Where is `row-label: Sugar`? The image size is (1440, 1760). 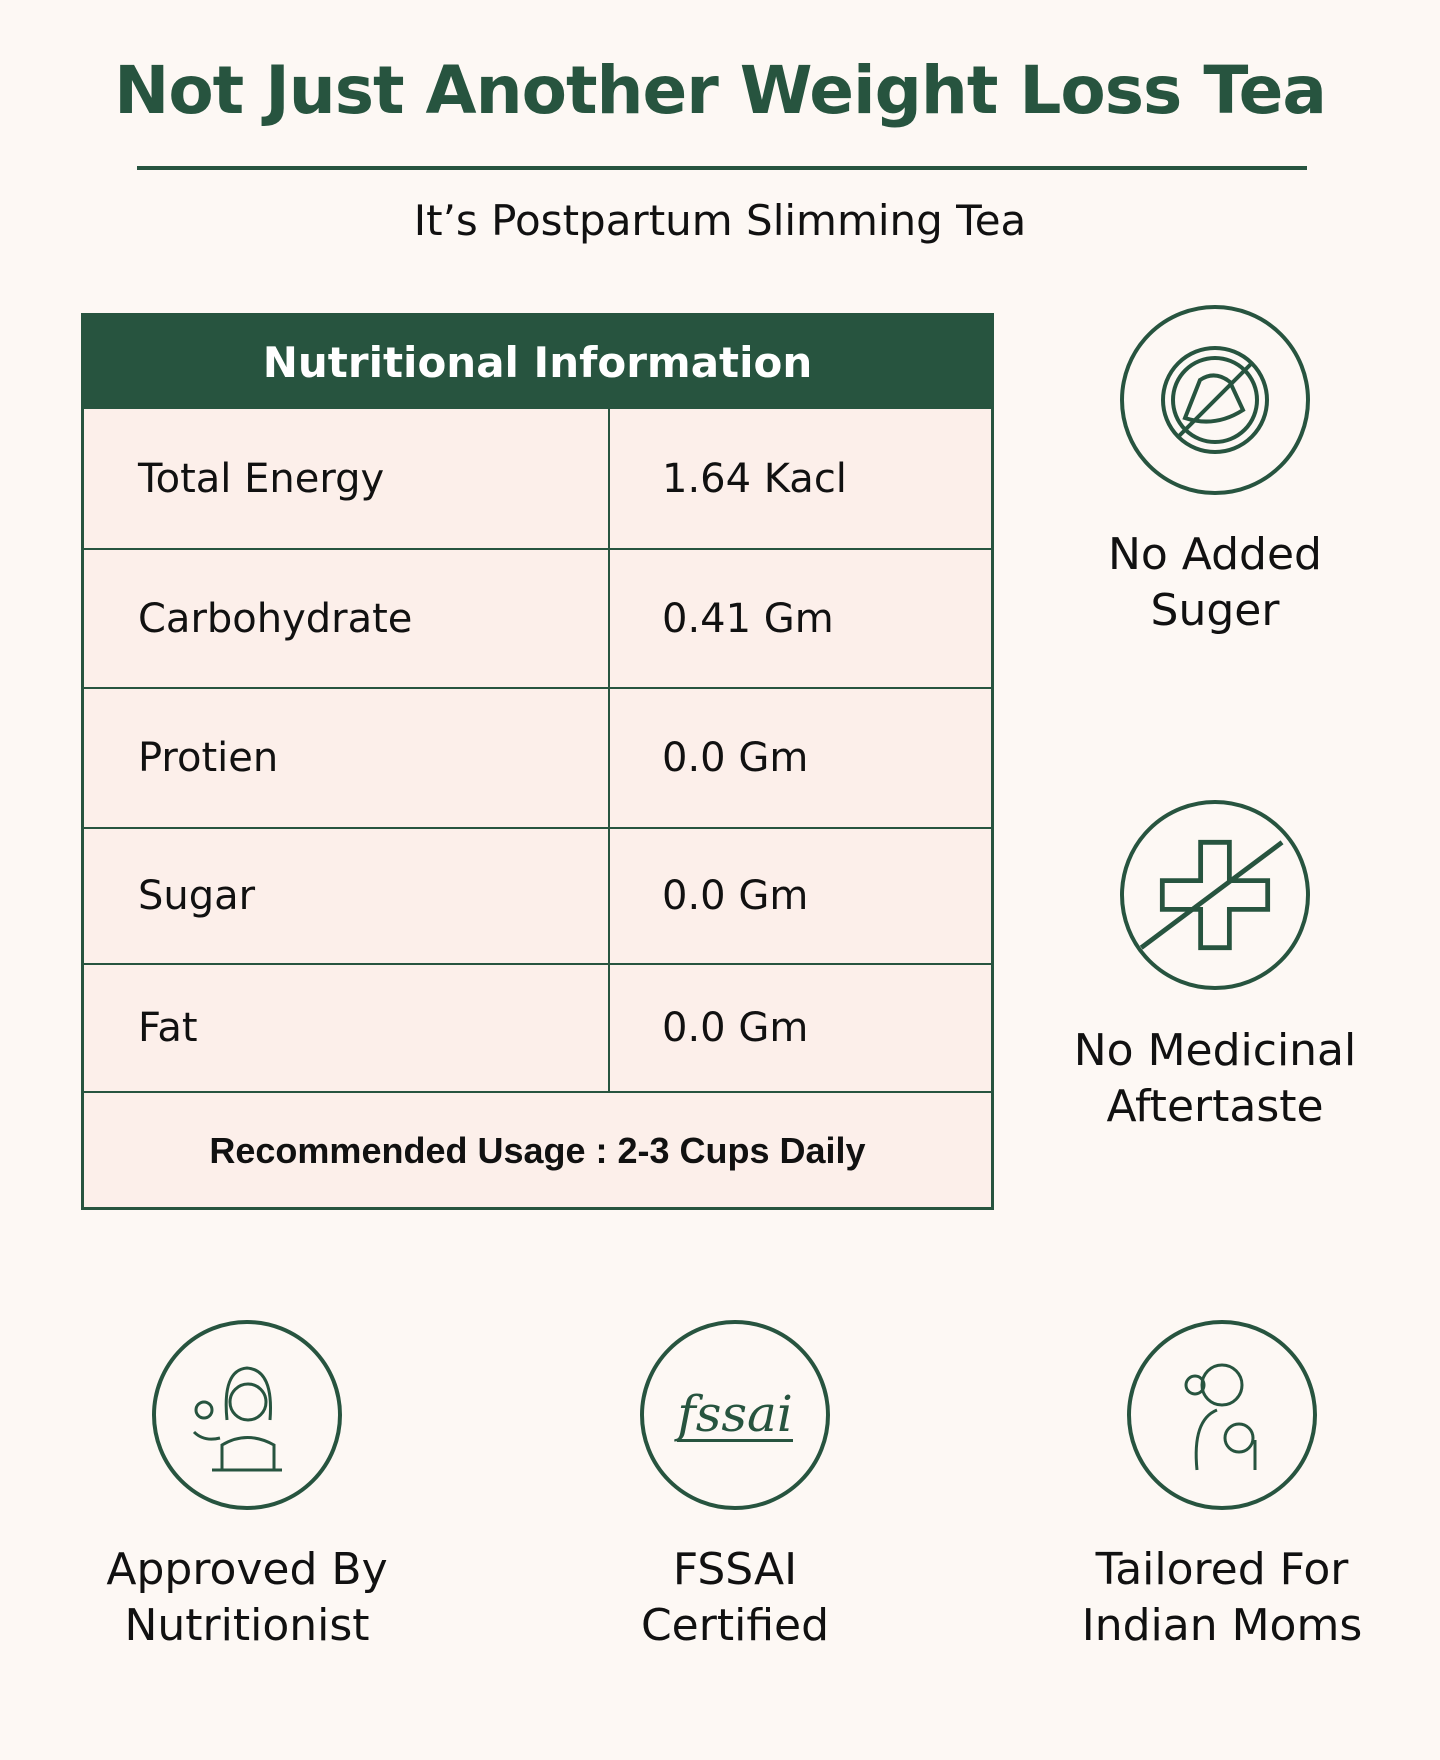
row-label: Sugar is located at coordinates (347, 896).